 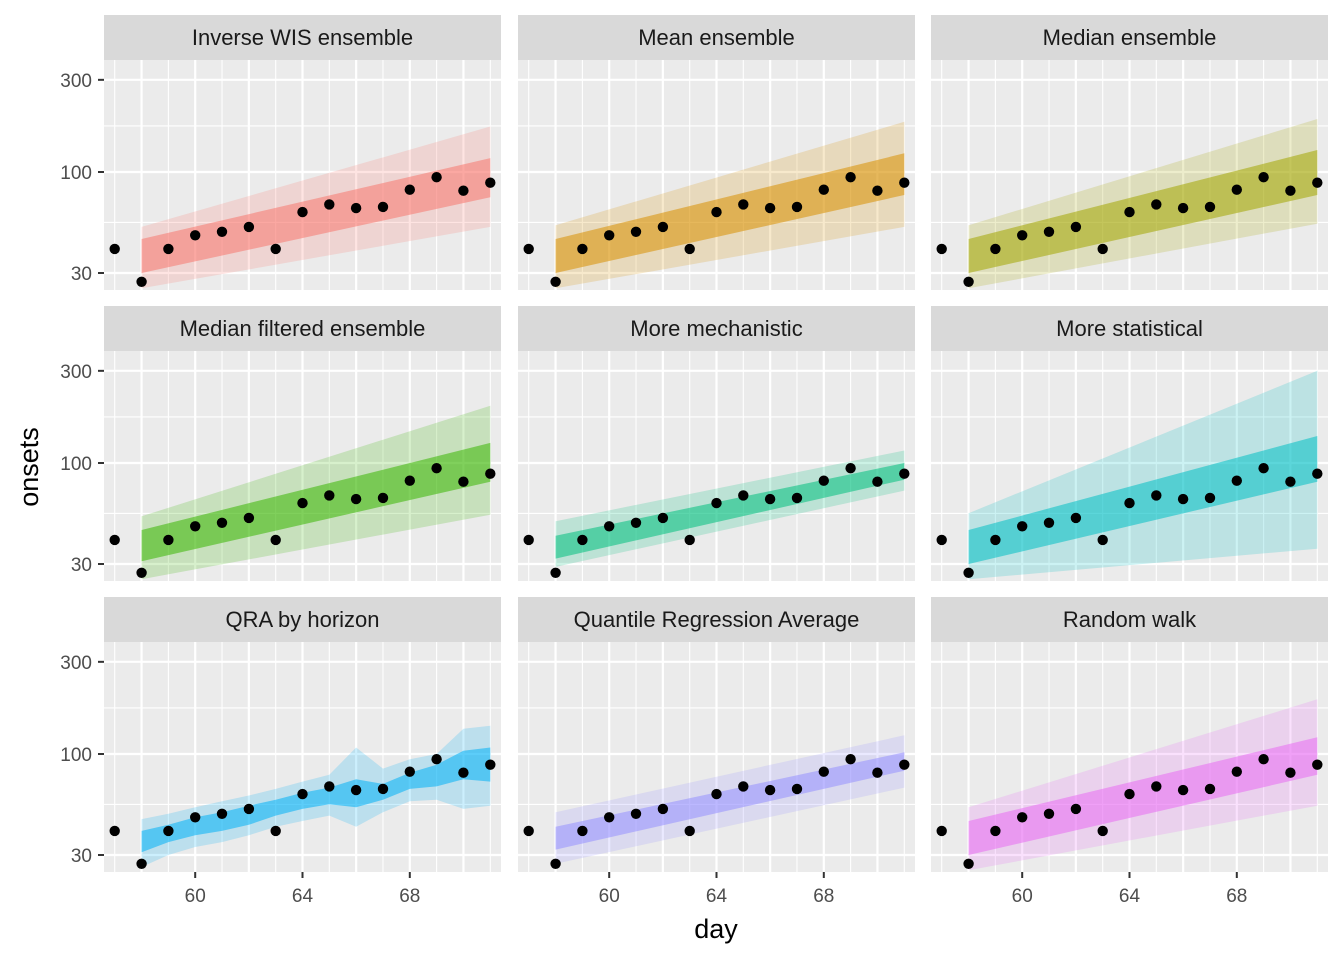 What do you see at coordinates (716, 37) in the screenshot?
I see `panel-title: Mean ensemble` at bounding box center [716, 37].